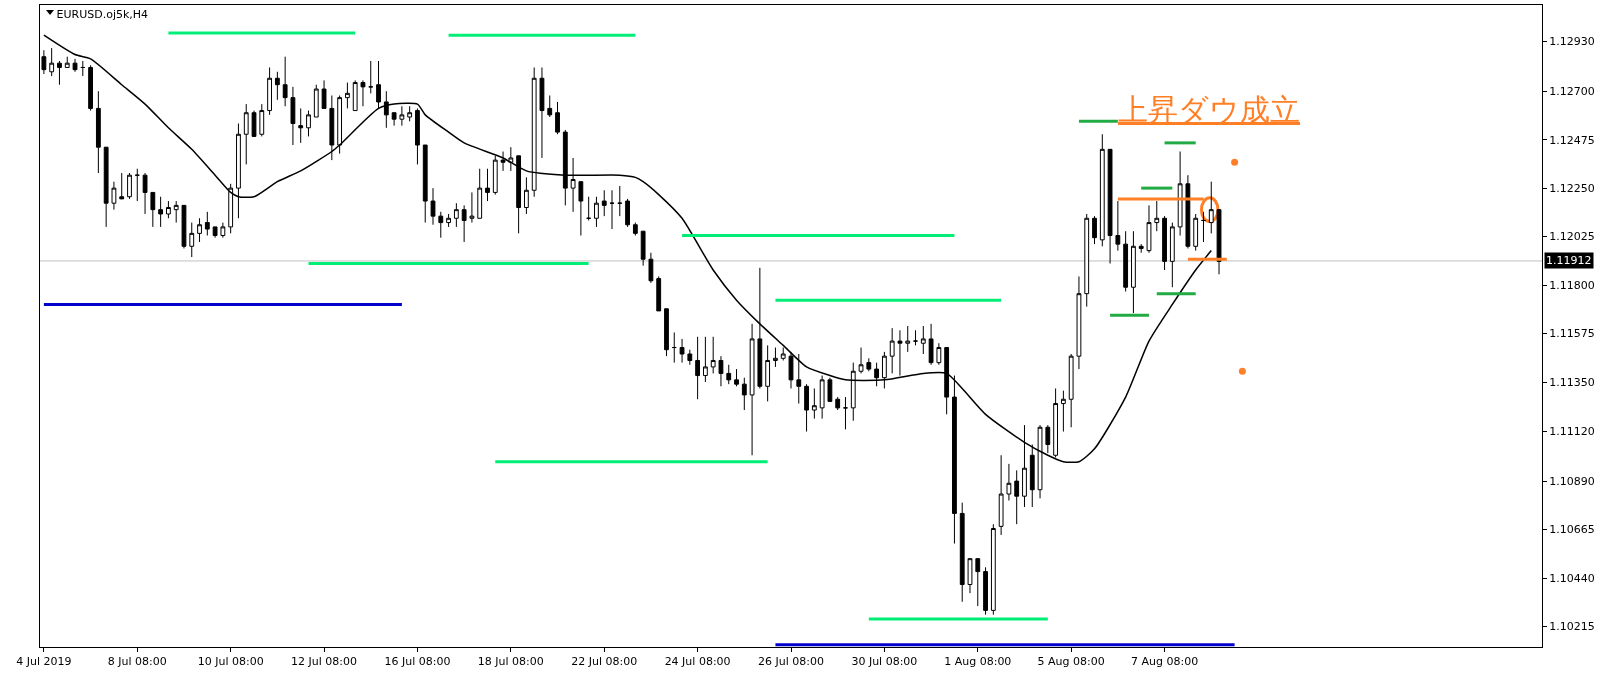 The image size is (1600, 673). I want to click on x-tick-label: 12 Jul 08:00, so click(324, 662).